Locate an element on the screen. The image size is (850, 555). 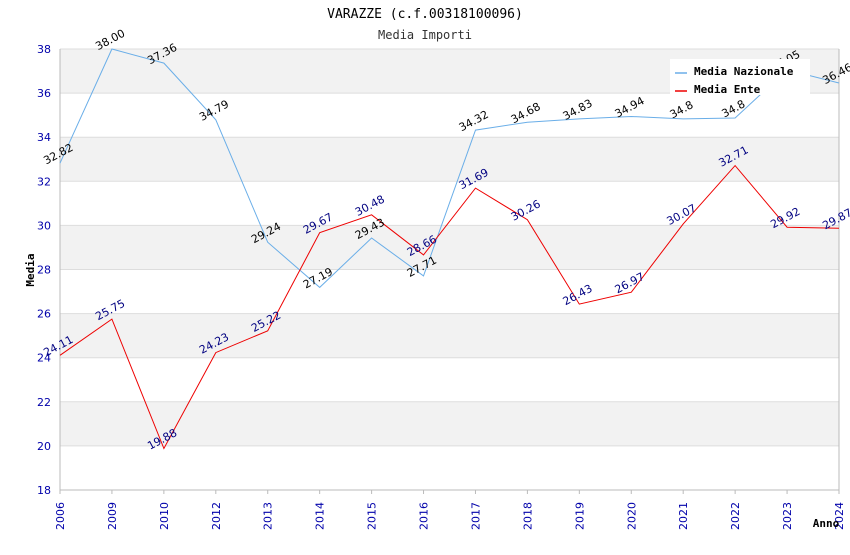
y-tick-label: 28 is located at coordinates (44, 270).